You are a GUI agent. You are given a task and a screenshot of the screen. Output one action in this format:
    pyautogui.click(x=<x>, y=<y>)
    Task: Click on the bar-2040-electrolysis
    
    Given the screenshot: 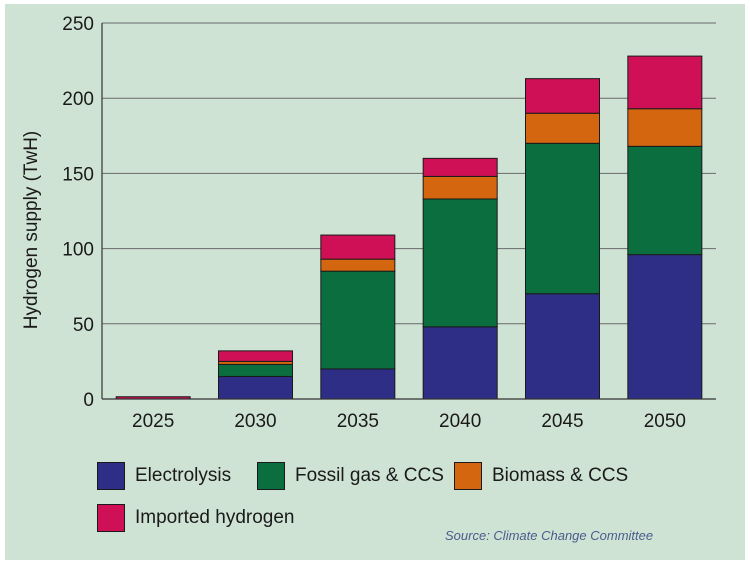 What is the action you would take?
    pyautogui.click(x=460, y=363)
    